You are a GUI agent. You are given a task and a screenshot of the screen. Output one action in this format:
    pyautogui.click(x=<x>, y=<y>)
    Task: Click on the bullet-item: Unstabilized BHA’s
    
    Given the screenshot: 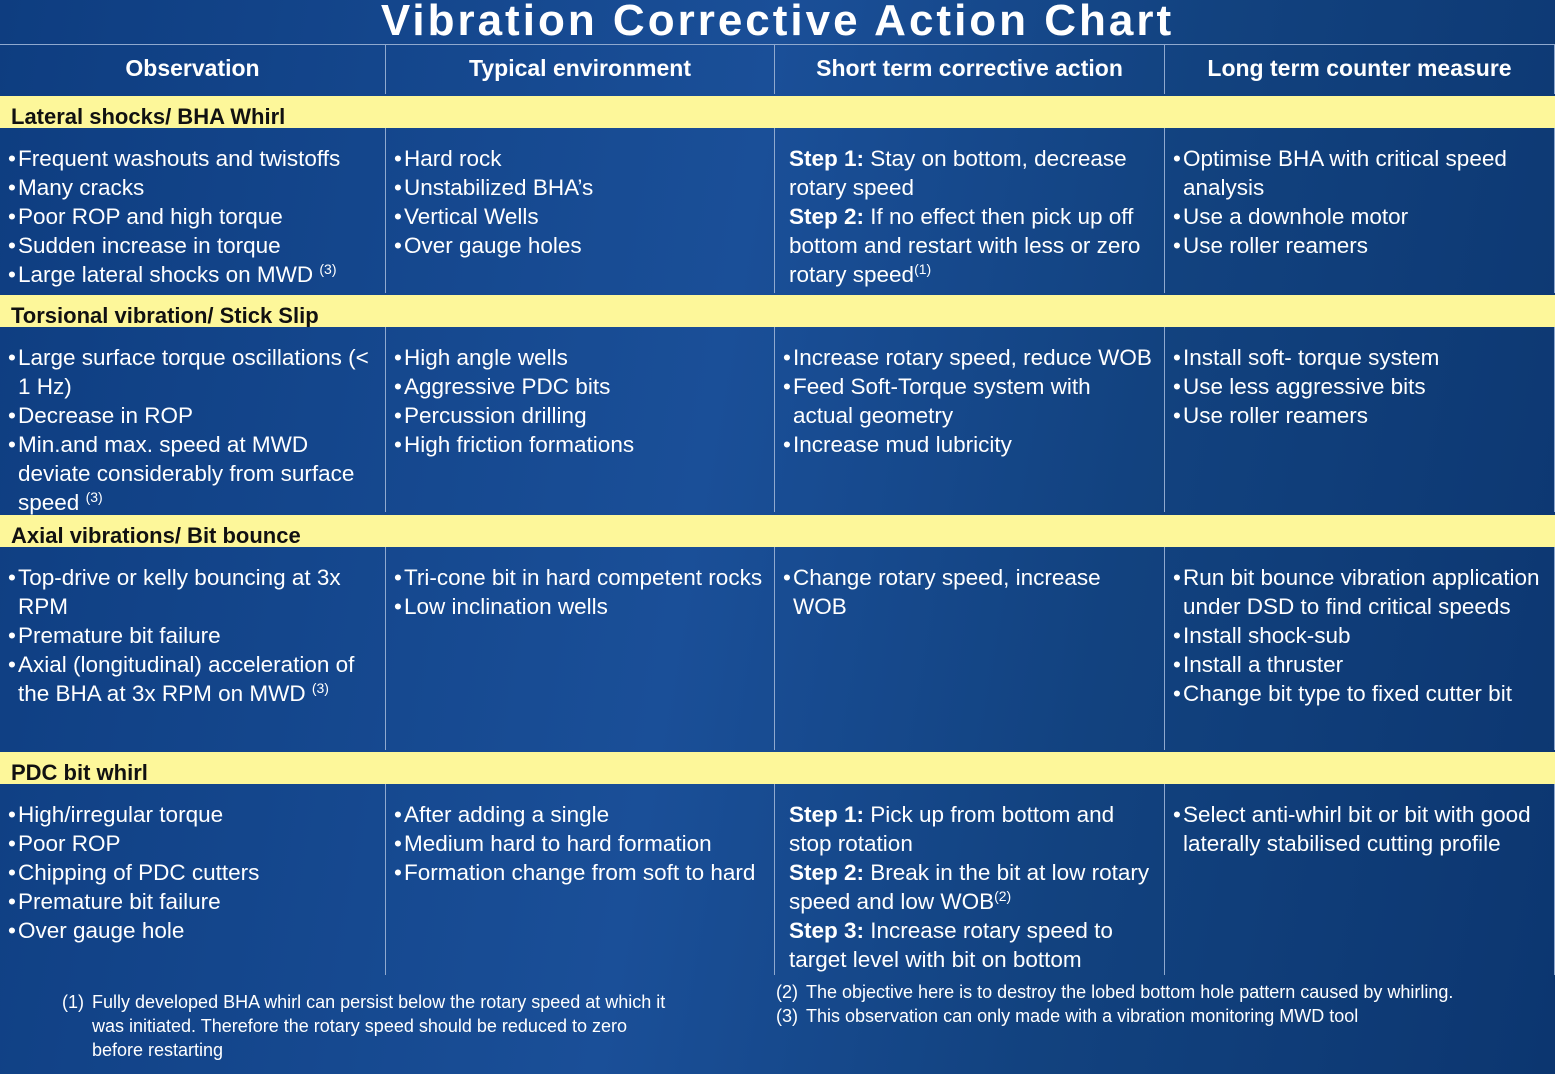 What is the action you would take?
    pyautogui.click(x=580, y=187)
    